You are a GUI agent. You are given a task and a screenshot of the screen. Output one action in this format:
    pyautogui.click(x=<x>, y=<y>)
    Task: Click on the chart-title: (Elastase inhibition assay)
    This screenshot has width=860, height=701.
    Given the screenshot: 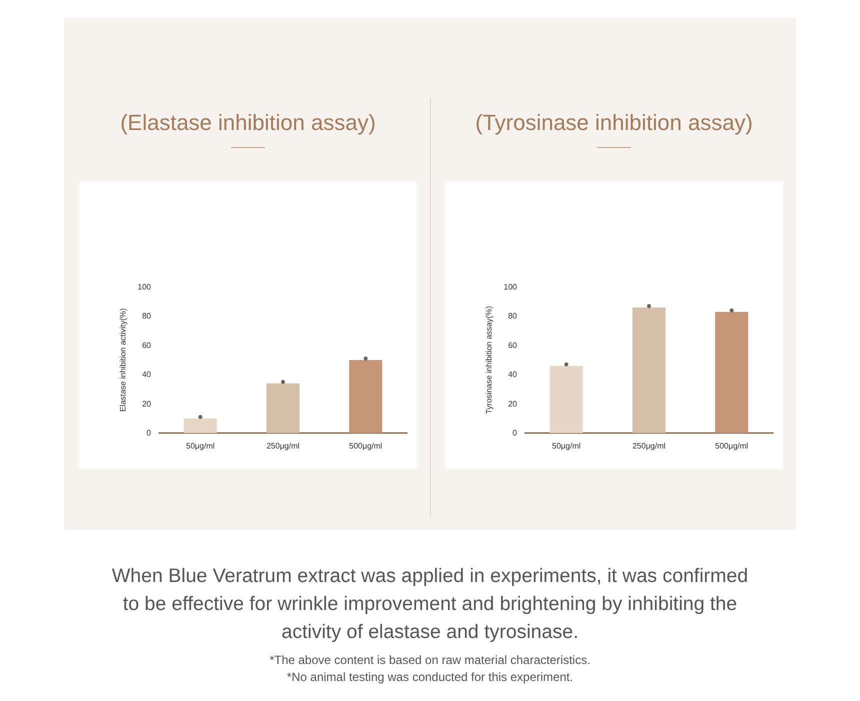 What is the action you would take?
    pyautogui.click(x=248, y=123)
    